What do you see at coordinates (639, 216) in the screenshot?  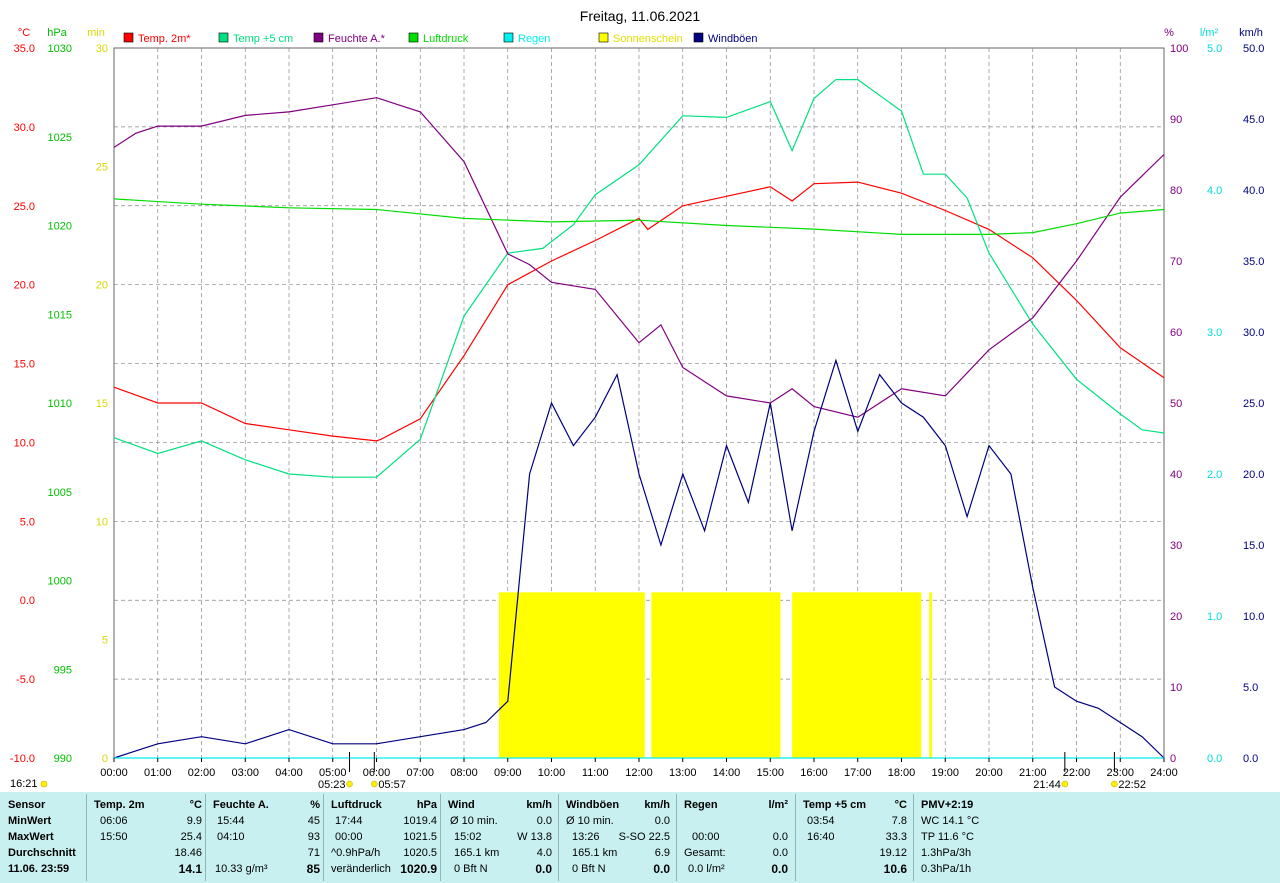 I see `series-line-luftdruck` at bounding box center [639, 216].